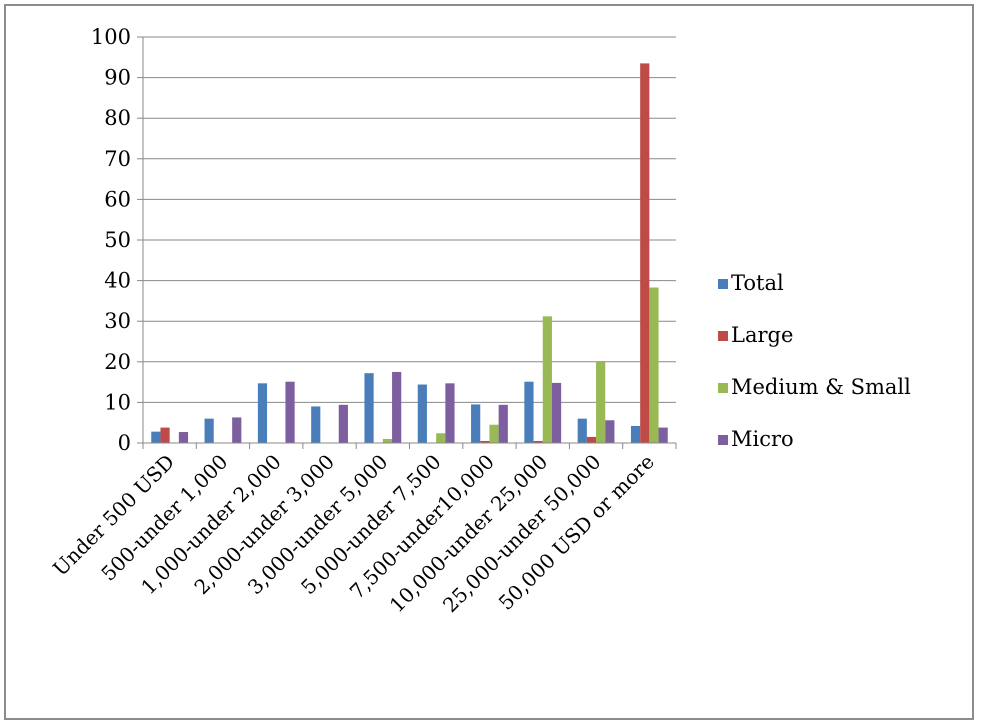  What do you see at coordinates (762, 335) in the screenshot?
I see `legend-label: Large` at bounding box center [762, 335].